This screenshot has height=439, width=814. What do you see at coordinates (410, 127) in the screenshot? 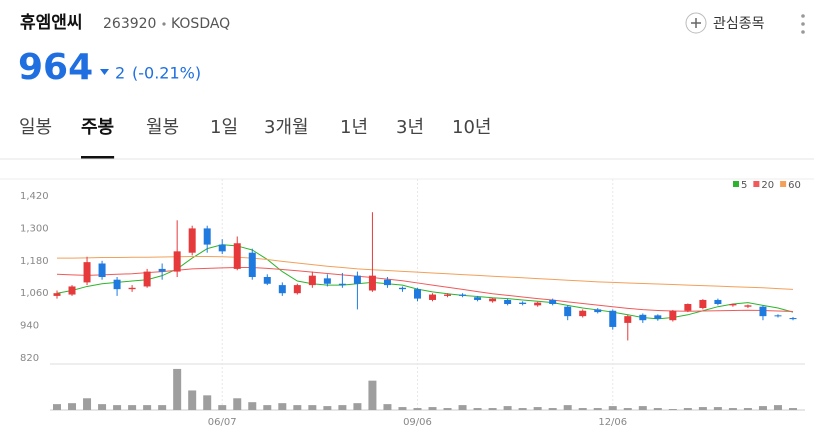
I see `tab: 3년` at bounding box center [410, 127].